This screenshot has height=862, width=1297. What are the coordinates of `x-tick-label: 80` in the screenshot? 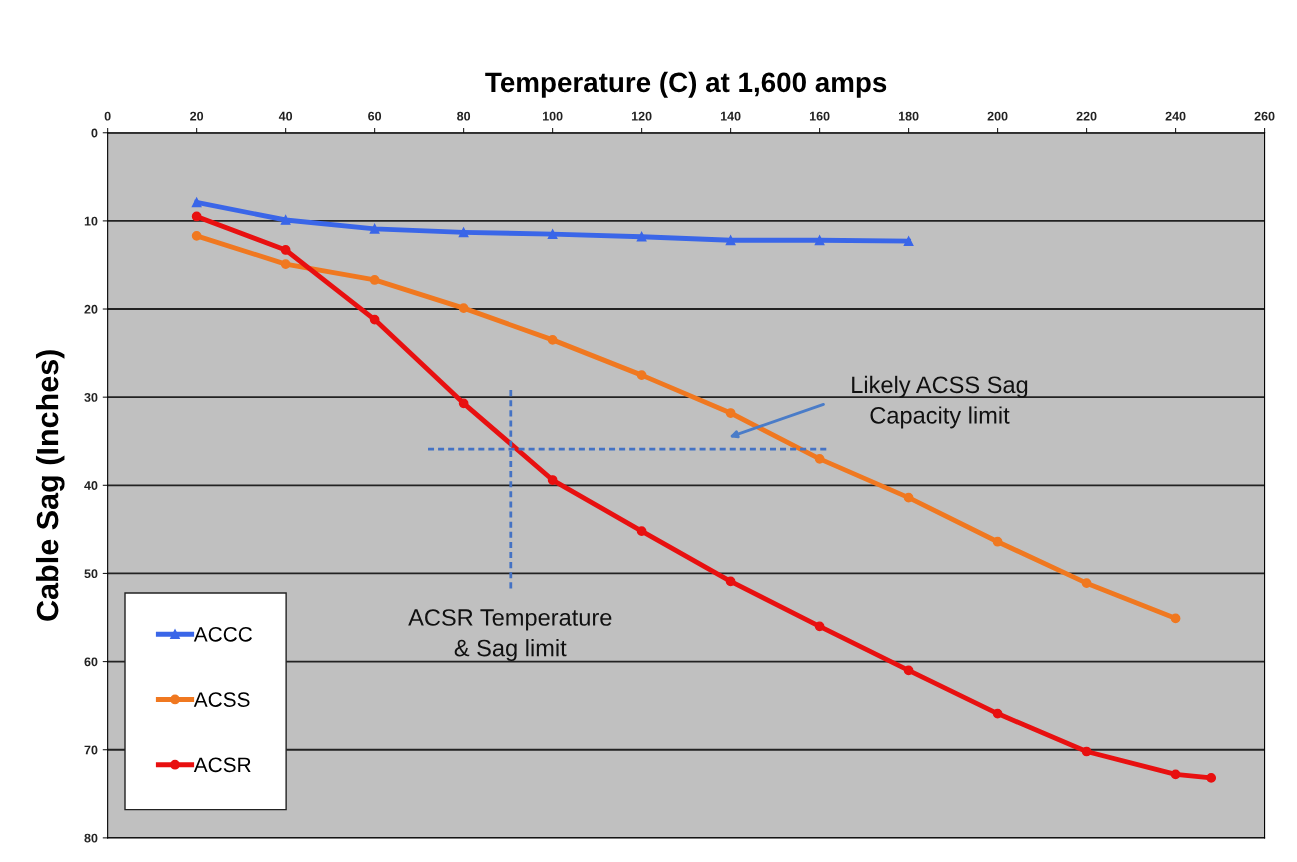 It's located at (464, 116).